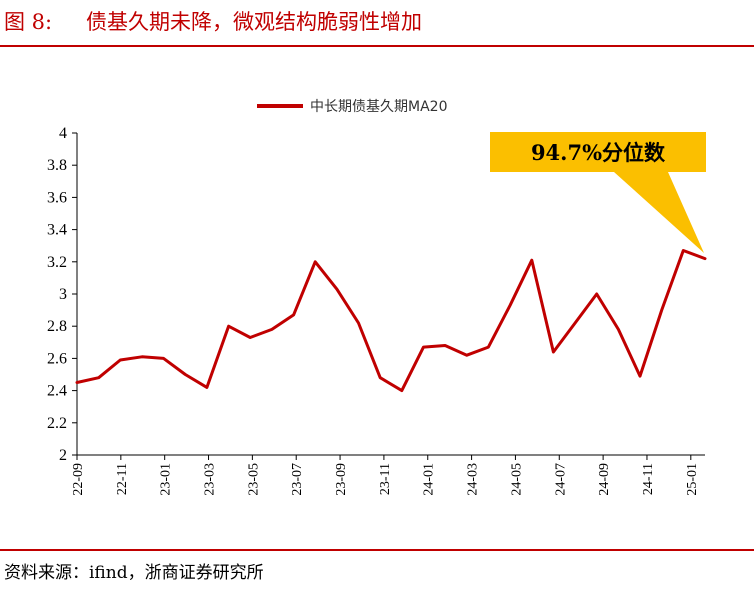 The width and height of the screenshot is (754, 594). Describe the element at coordinates (57, 230) in the screenshot. I see `y-tick-label: 3.4` at that location.